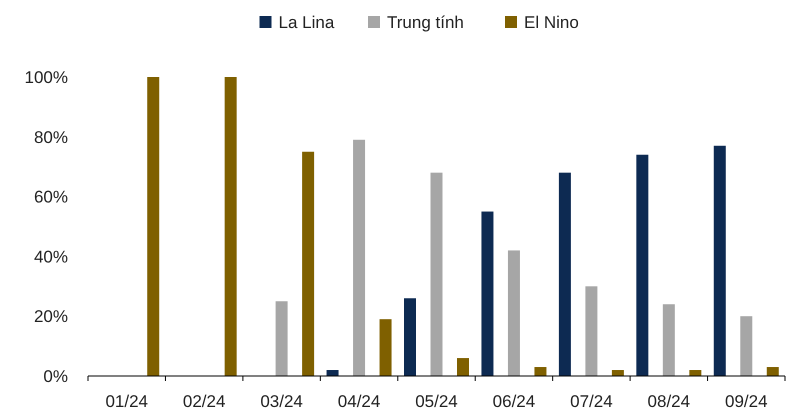  Describe the element at coordinates (551, 22) in the screenshot. I see `legend-label: El Nino` at that location.